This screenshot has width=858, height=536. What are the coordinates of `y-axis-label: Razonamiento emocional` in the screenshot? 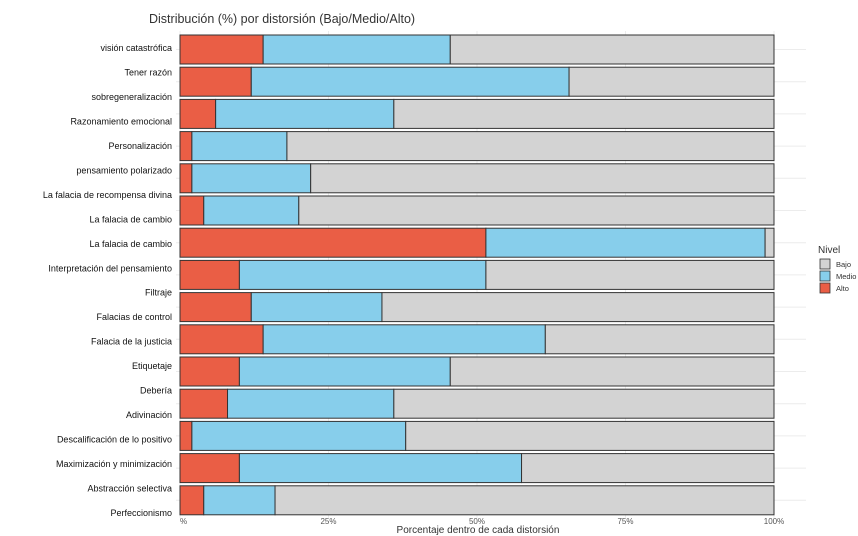 It's located at (121, 121).